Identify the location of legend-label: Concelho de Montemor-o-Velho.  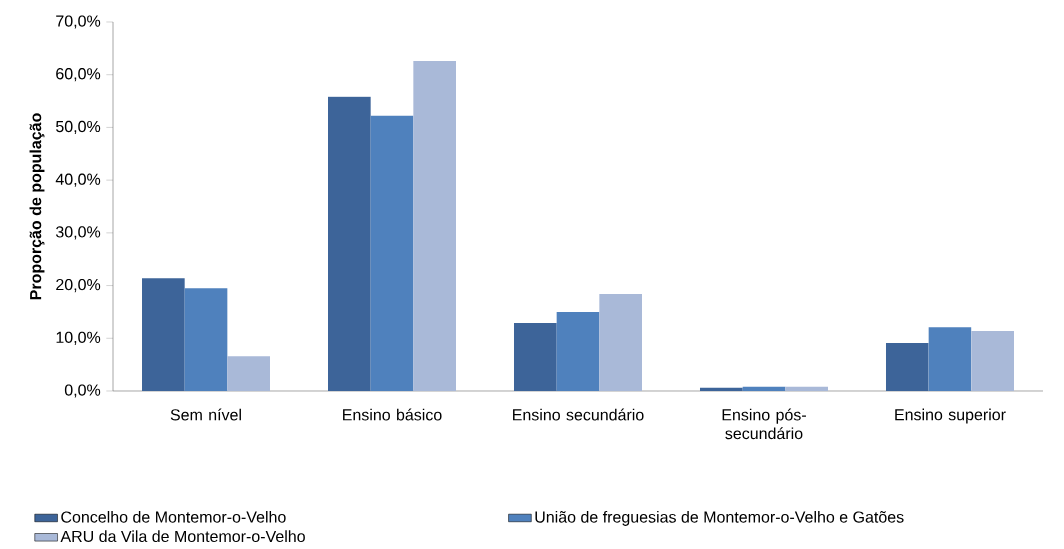
(173, 516).